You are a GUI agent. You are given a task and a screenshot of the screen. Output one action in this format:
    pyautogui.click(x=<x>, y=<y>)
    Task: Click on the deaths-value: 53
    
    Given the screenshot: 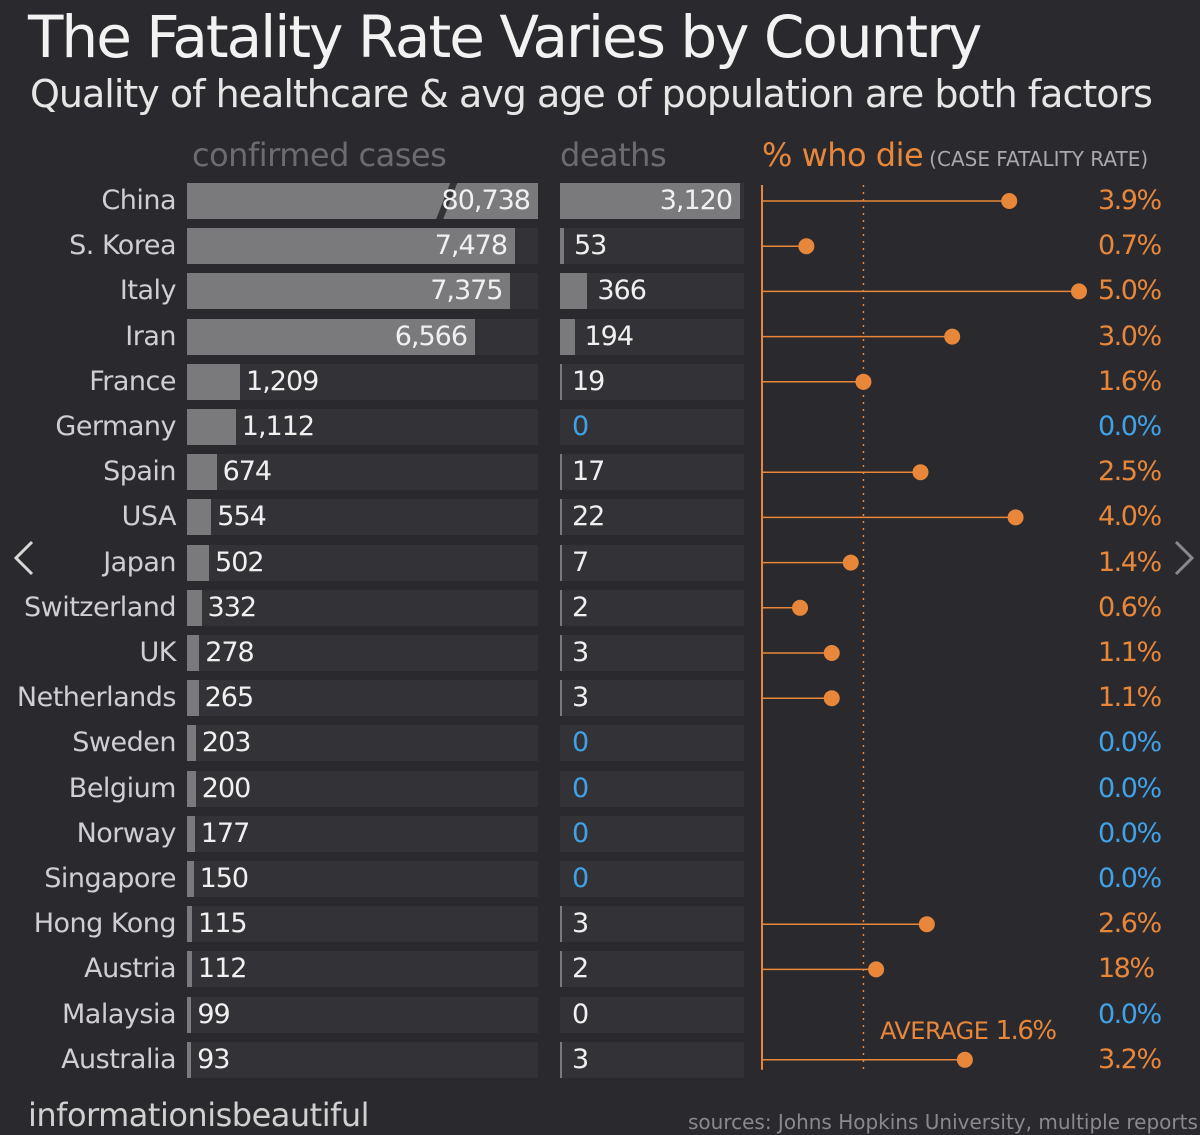 What is the action you would take?
    pyautogui.click(x=590, y=246)
    